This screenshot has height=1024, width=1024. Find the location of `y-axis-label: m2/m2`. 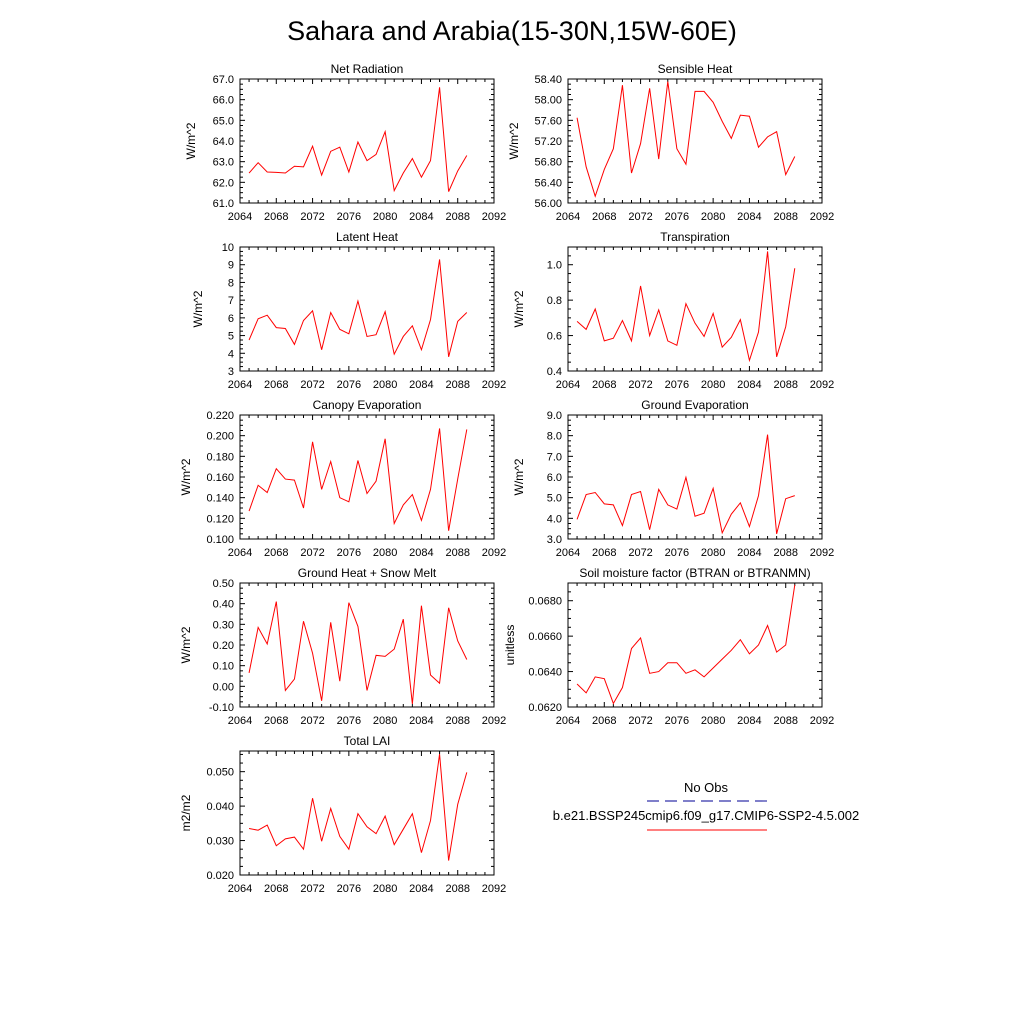

y-axis-label: m2/m2 is located at coordinates (186, 812).